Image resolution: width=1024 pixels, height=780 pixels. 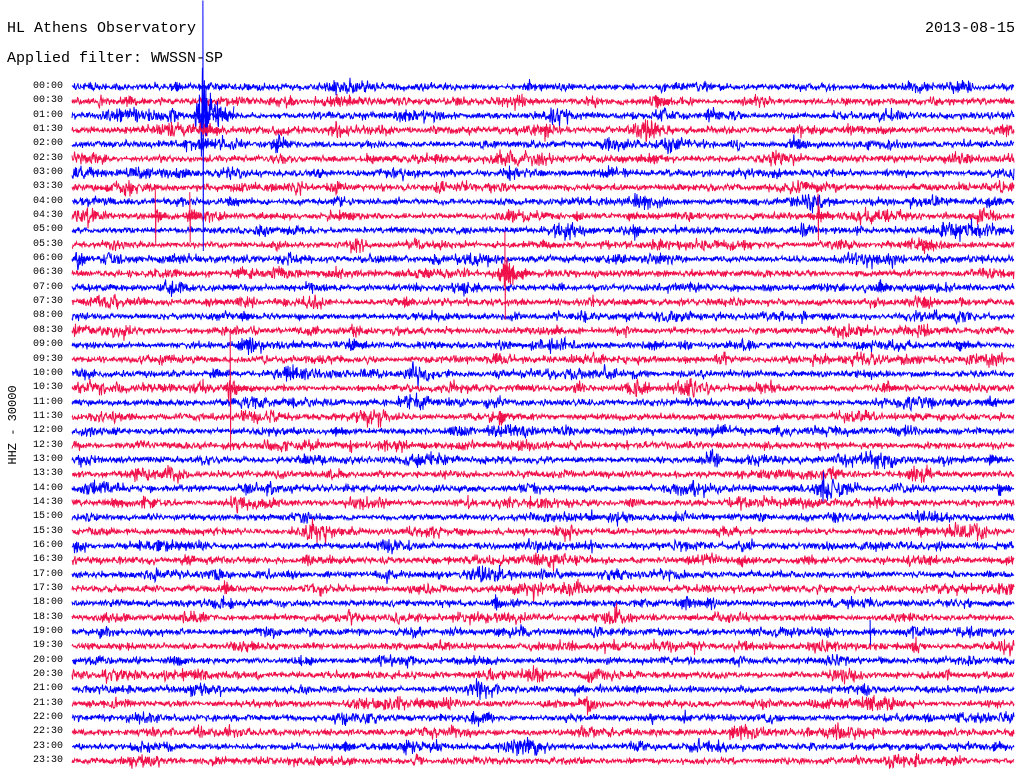 I want to click on date-label: 2013-08-15, so click(x=969, y=28).